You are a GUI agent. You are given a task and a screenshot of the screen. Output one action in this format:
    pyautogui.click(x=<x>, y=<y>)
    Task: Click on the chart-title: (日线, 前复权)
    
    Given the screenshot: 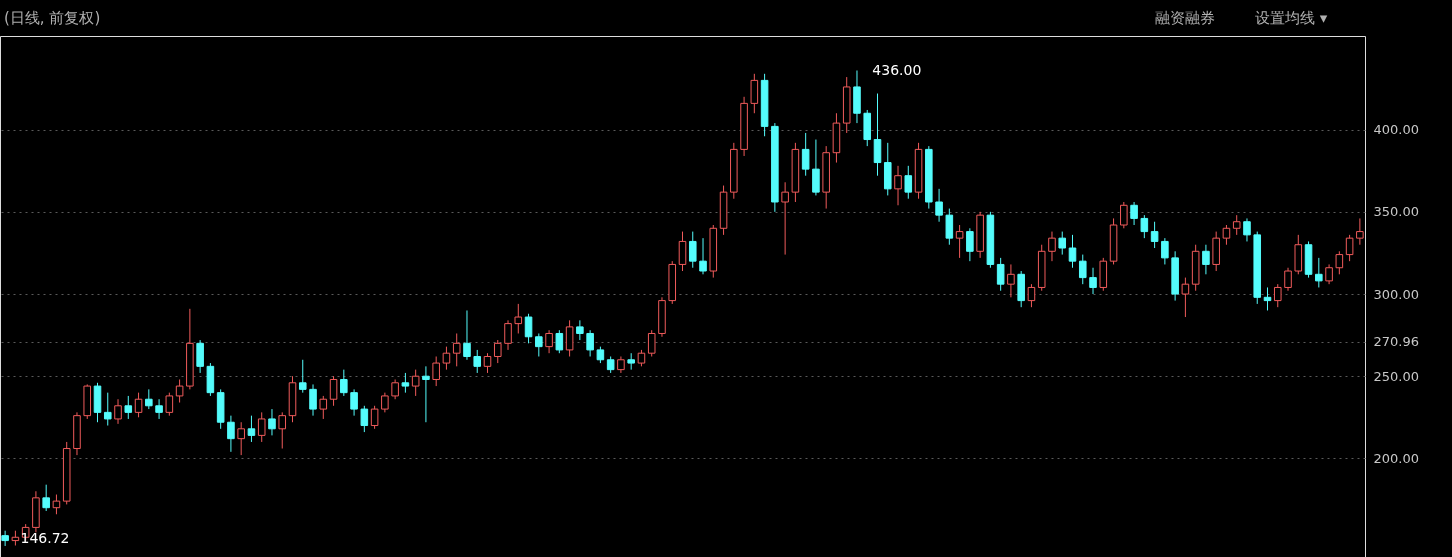 What is the action you would take?
    pyautogui.click(x=52, y=18)
    